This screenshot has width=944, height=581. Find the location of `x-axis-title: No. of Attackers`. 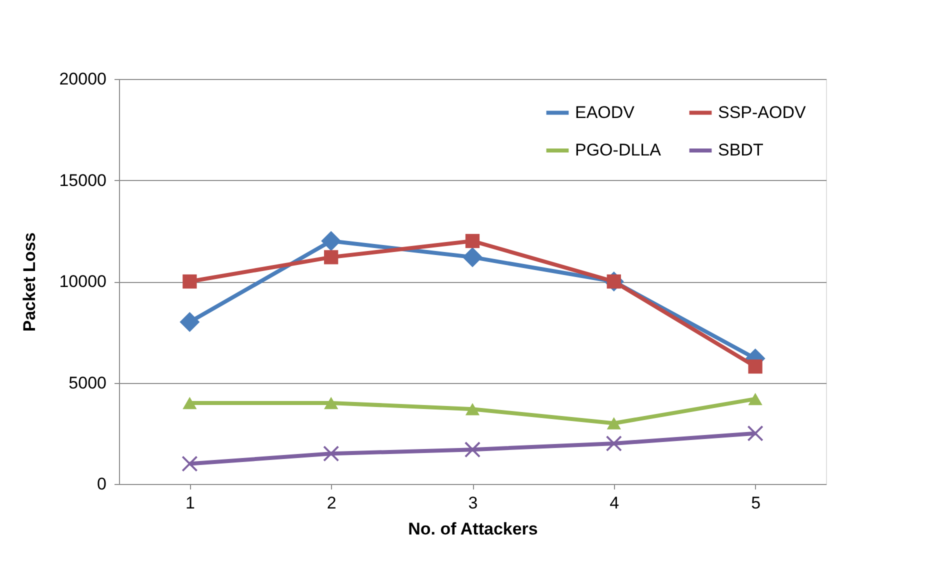

x-axis-title: No. of Attackers is located at coordinates (473, 529).